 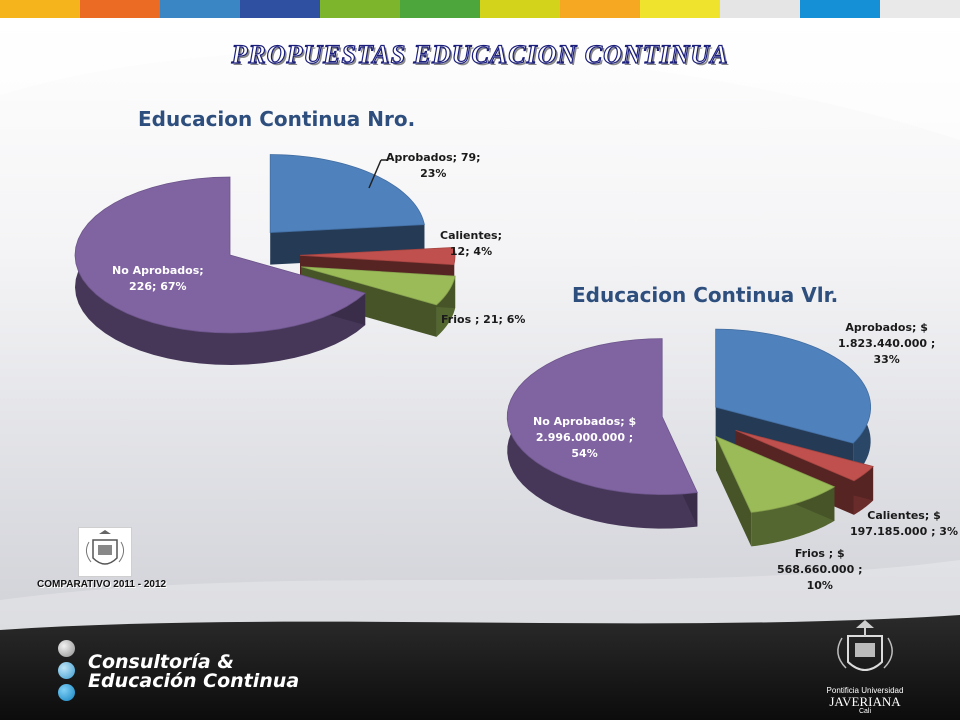 I want to click on chart-2-pie, so click(x=690, y=437).